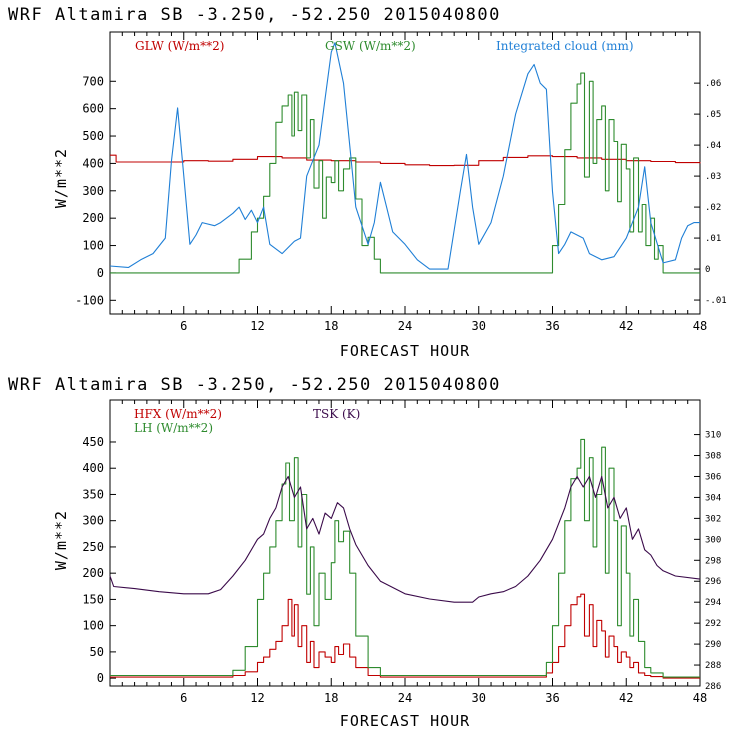 This screenshot has width=740, height=740. Describe the element at coordinates (713, 146) in the screenshot. I see `top-right-tick-label: .04` at that location.